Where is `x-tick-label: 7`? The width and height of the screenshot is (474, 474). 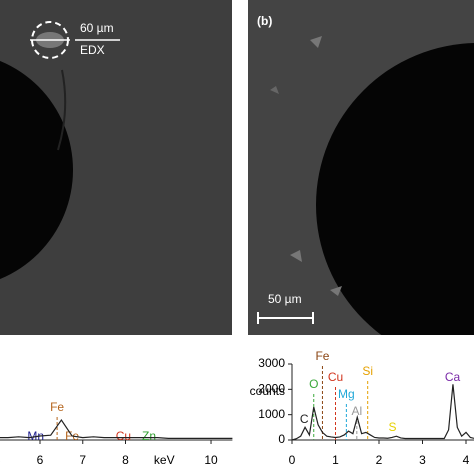 x-tick-label: 7 is located at coordinates (82, 460).